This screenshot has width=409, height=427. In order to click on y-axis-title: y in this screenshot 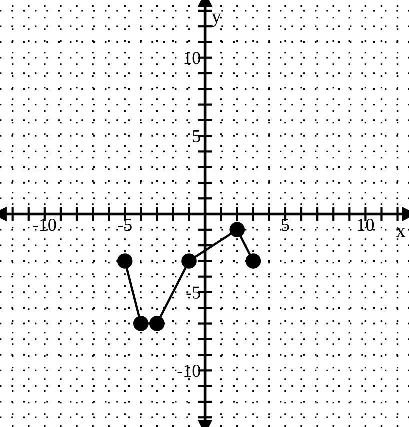, I will do `click(217, 21)`.